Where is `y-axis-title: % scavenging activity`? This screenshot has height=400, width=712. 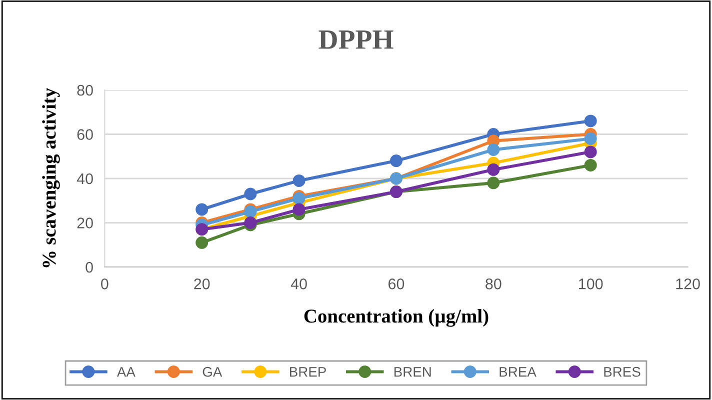
y-axis-title: % scavenging activity is located at coordinates (51, 178).